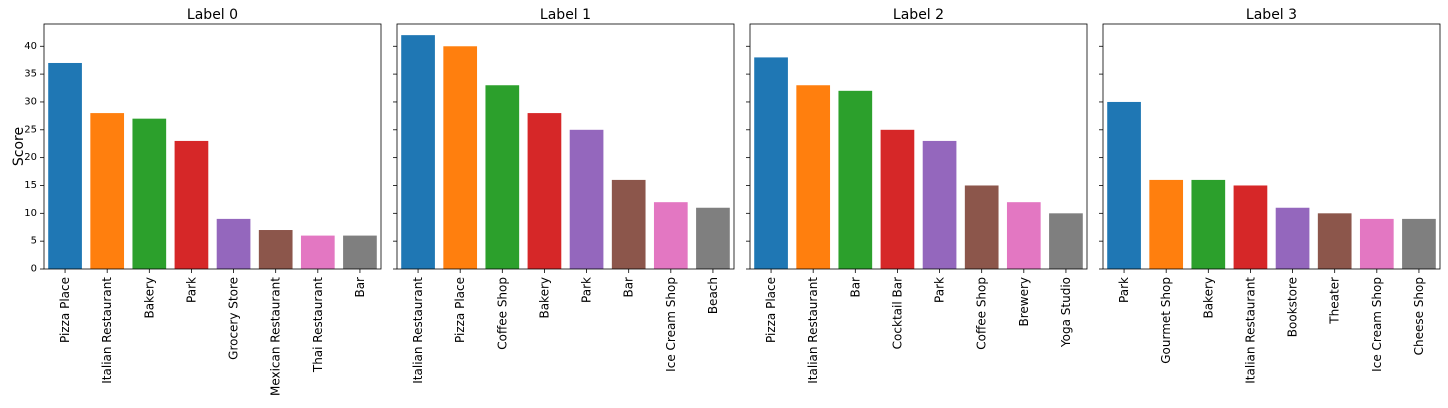 Image resolution: width=1448 pixels, height=408 pixels. Describe the element at coordinates (276, 336) in the screenshot. I see `x-tick-label: Mexican Restaurant` at that location.